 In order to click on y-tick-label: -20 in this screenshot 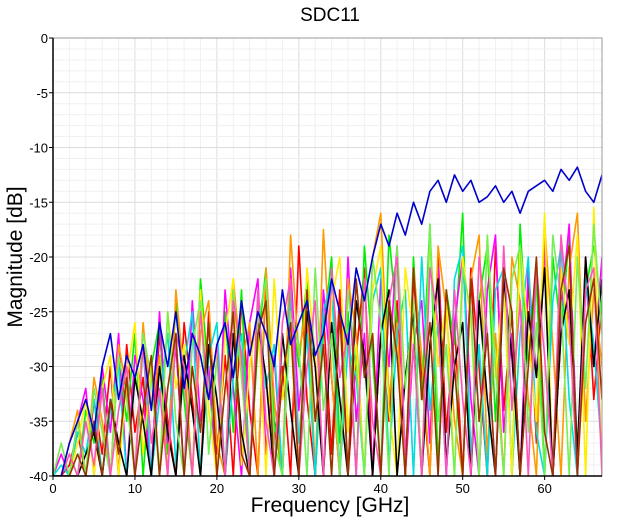, I will do `click(38, 257)`.